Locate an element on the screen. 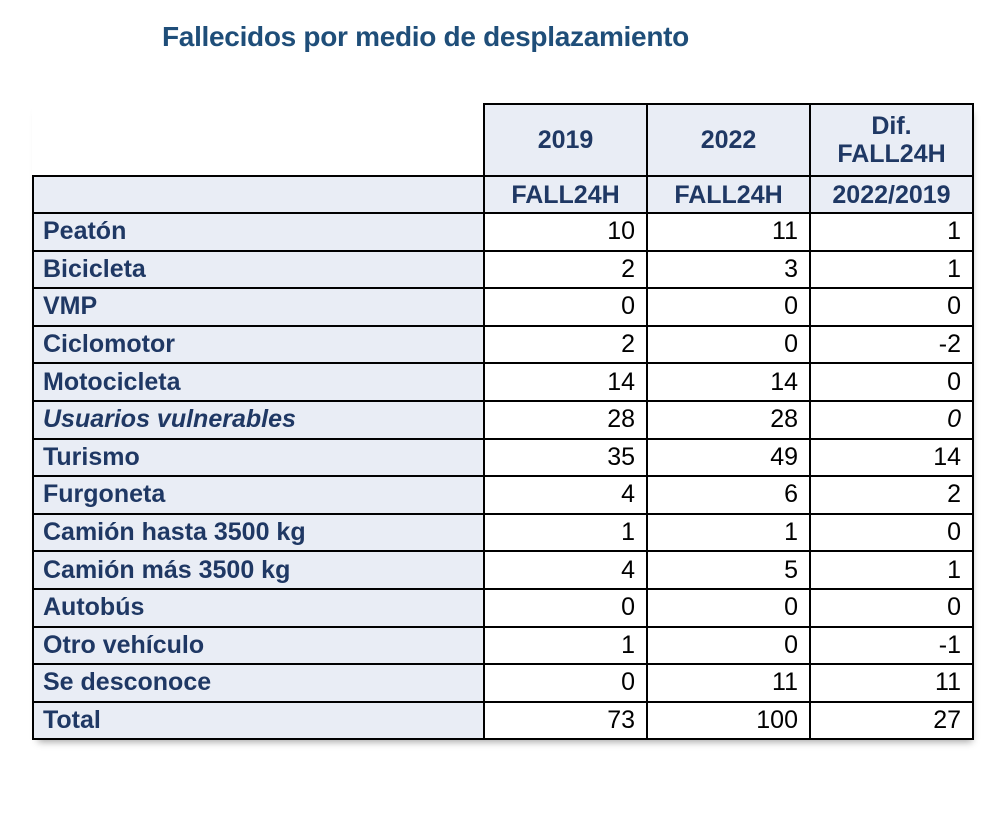 The width and height of the screenshot is (1000, 813). table-row-furgoneta: Furgoneta 4 6 2 is located at coordinates (503, 495).